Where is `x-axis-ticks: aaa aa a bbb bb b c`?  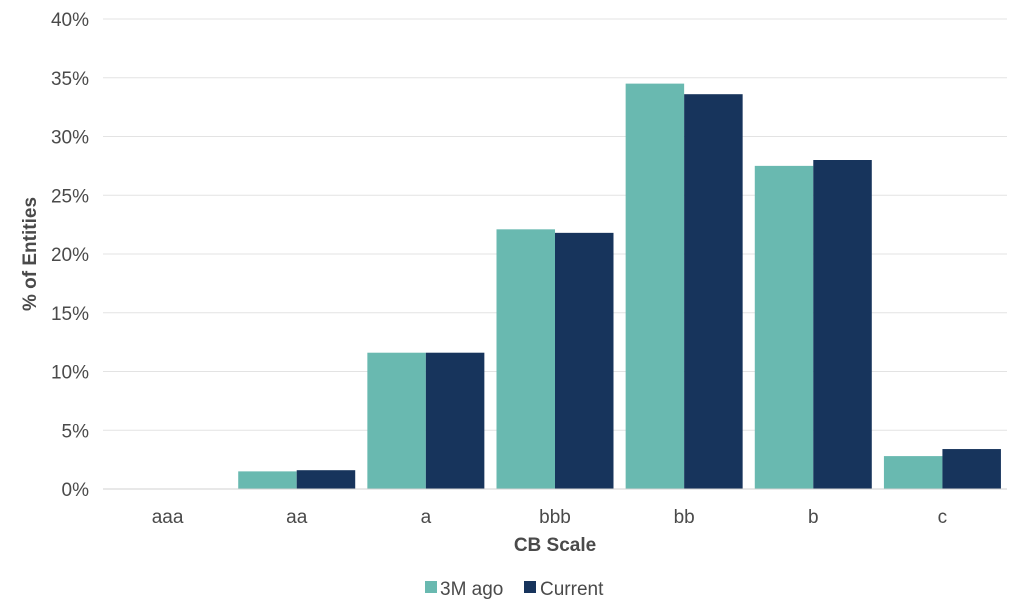
x-axis-ticks: aaa aa a bbb bb b c is located at coordinates (549, 517).